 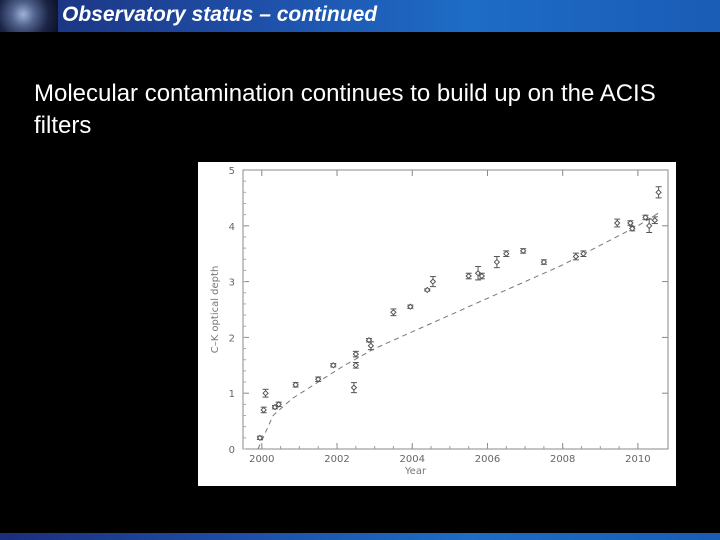 What do you see at coordinates (487, 459) in the screenshot?
I see `x-tick-label: 2006` at bounding box center [487, 459].